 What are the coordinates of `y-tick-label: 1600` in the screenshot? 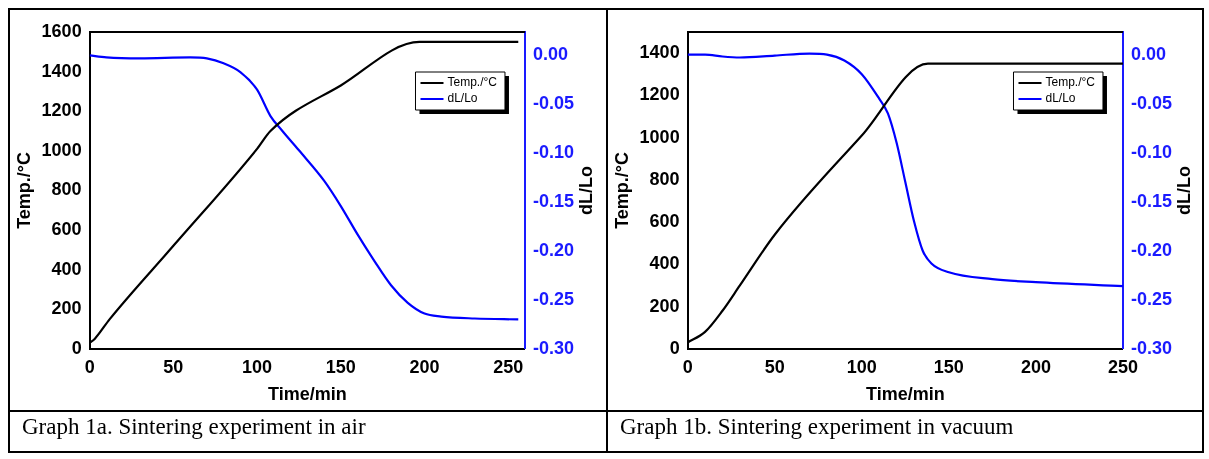 It's located at (61, 30).